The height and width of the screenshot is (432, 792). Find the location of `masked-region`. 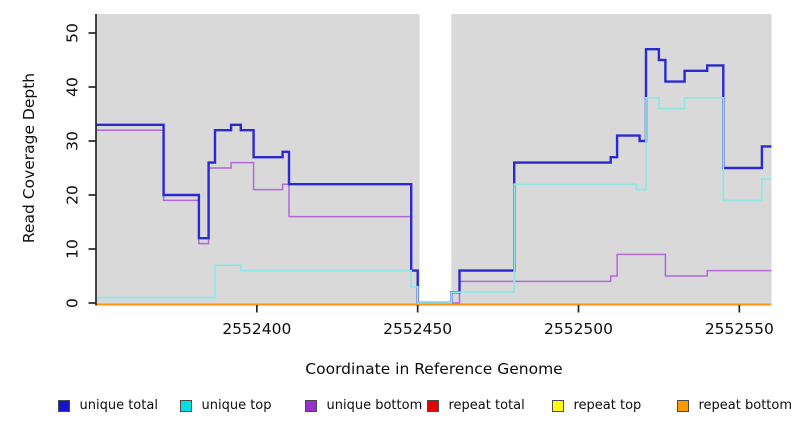

masked-region is located at coordinates (435, 159).